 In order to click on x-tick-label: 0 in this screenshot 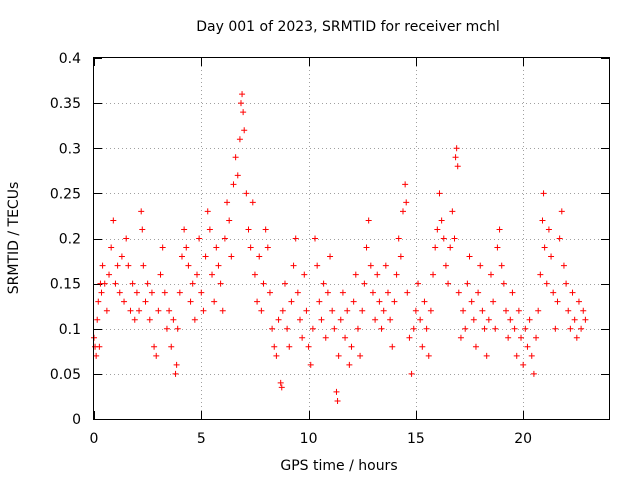, I will do `click(94, 439)`.